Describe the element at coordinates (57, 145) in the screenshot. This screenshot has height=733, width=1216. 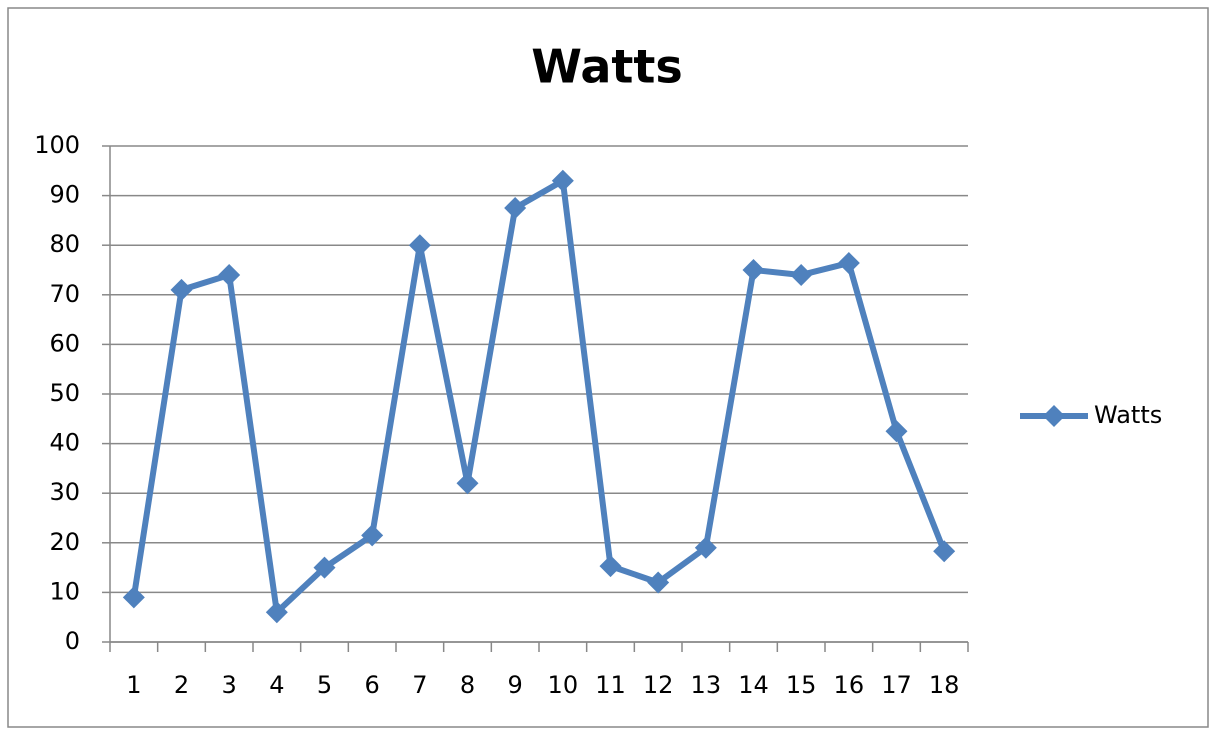
I see `y-tick-label: 100` at that location.